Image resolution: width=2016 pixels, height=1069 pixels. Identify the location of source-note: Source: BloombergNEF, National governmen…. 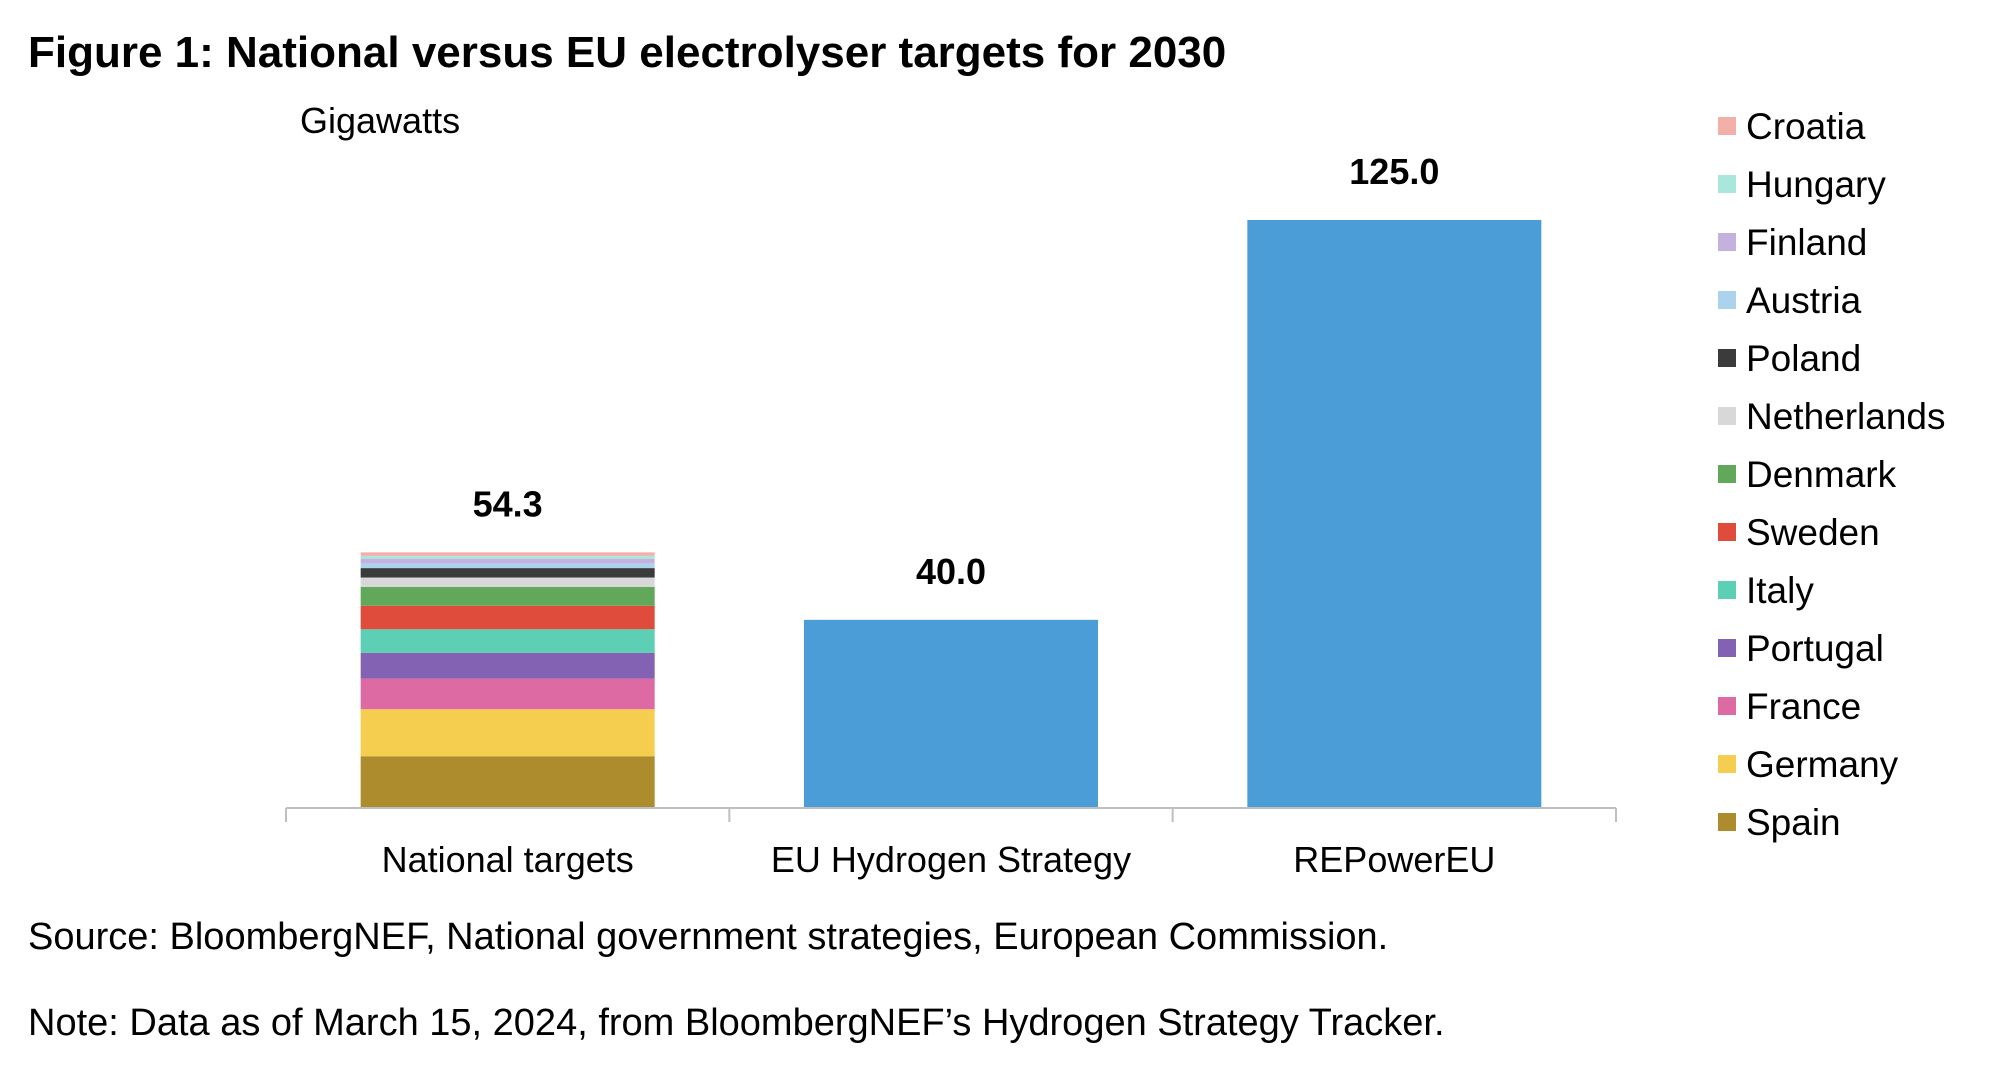
(708, 937).